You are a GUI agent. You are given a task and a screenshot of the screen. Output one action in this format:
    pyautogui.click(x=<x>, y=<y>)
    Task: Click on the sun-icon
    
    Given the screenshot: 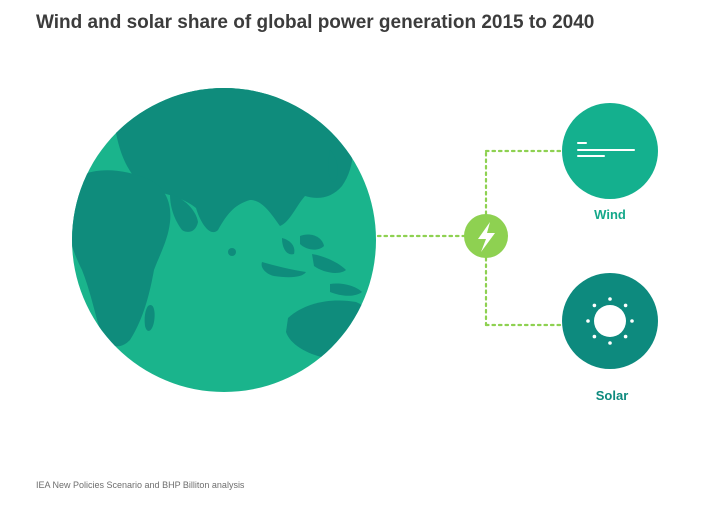 What is the action you would take?
    pyautogui.click(x=610, y=321)
    